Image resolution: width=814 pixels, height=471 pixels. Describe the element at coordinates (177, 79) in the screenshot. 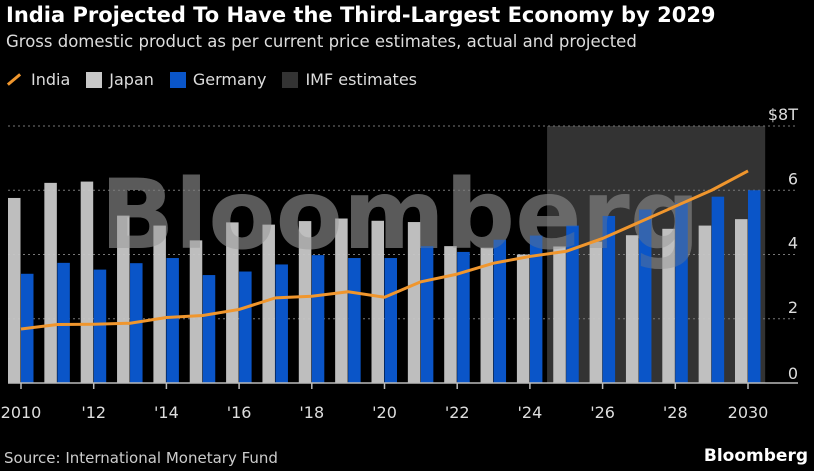

I see `germany-swatch` at that location.